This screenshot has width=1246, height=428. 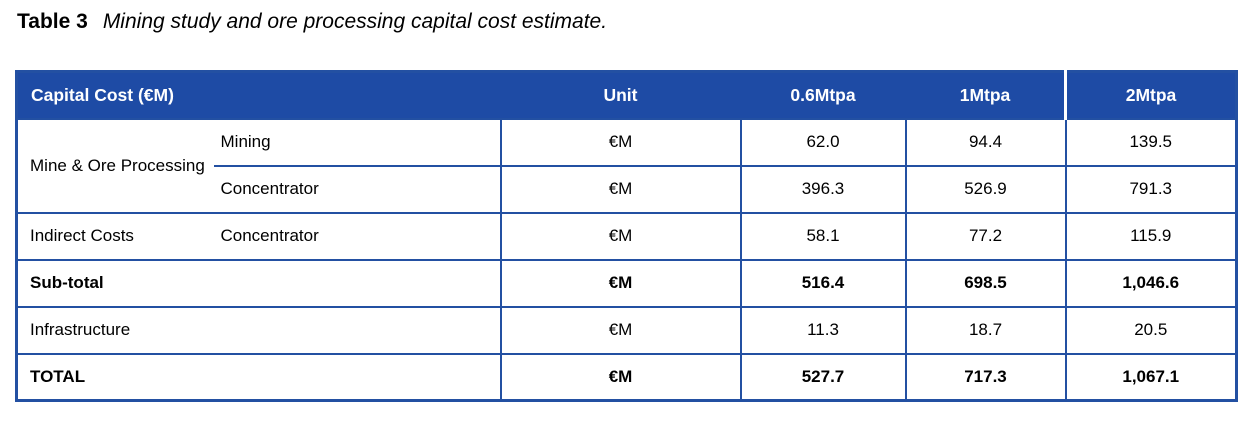 I want to click on header-cell-0_6mtpa: 0.6Mtpa, so click(x=823, y=95).